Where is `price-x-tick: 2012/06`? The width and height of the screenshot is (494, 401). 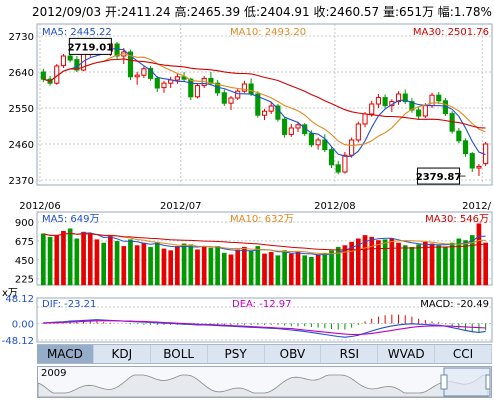
price-x-tick: 2012/06 is located at coordinates (40, 206).